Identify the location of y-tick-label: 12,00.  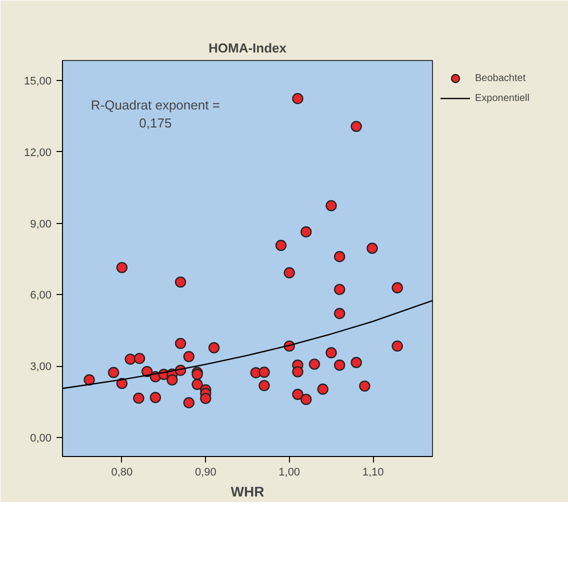
(38, 152).